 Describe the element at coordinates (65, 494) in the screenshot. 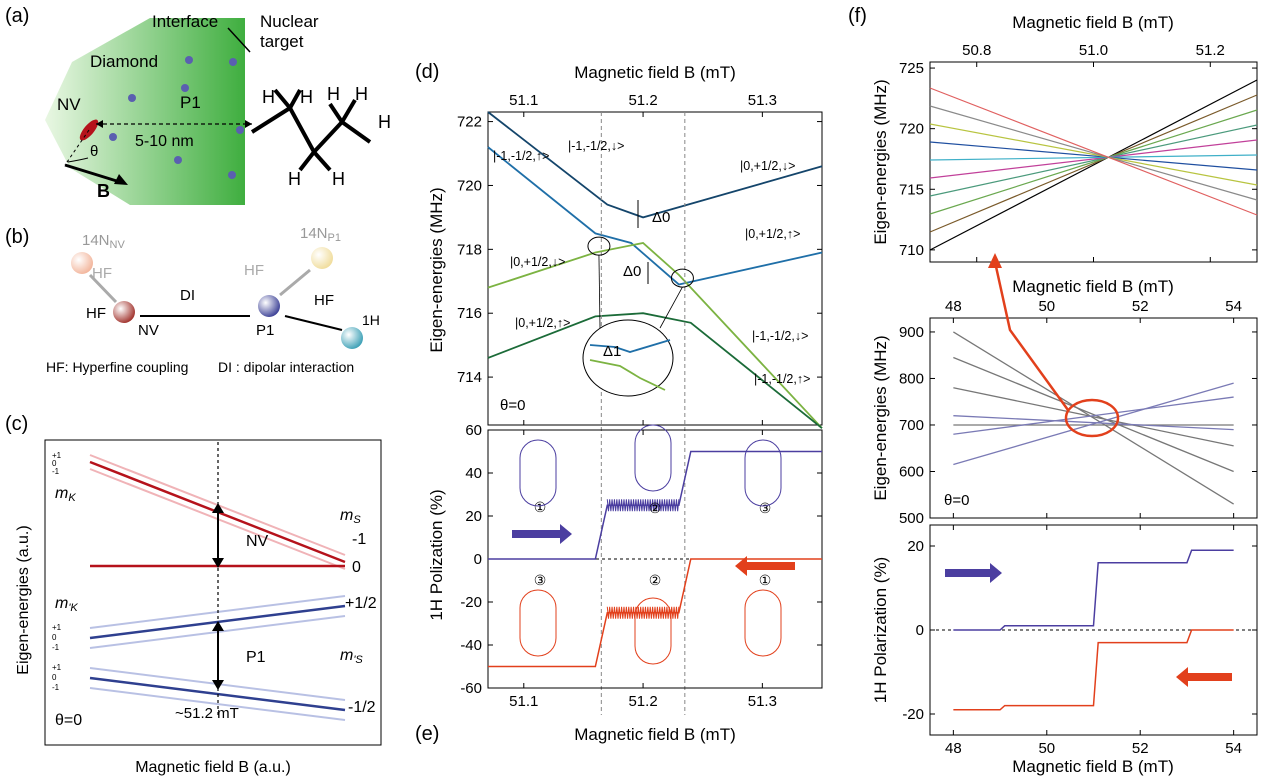

I see `mk-label: mK` at that location.